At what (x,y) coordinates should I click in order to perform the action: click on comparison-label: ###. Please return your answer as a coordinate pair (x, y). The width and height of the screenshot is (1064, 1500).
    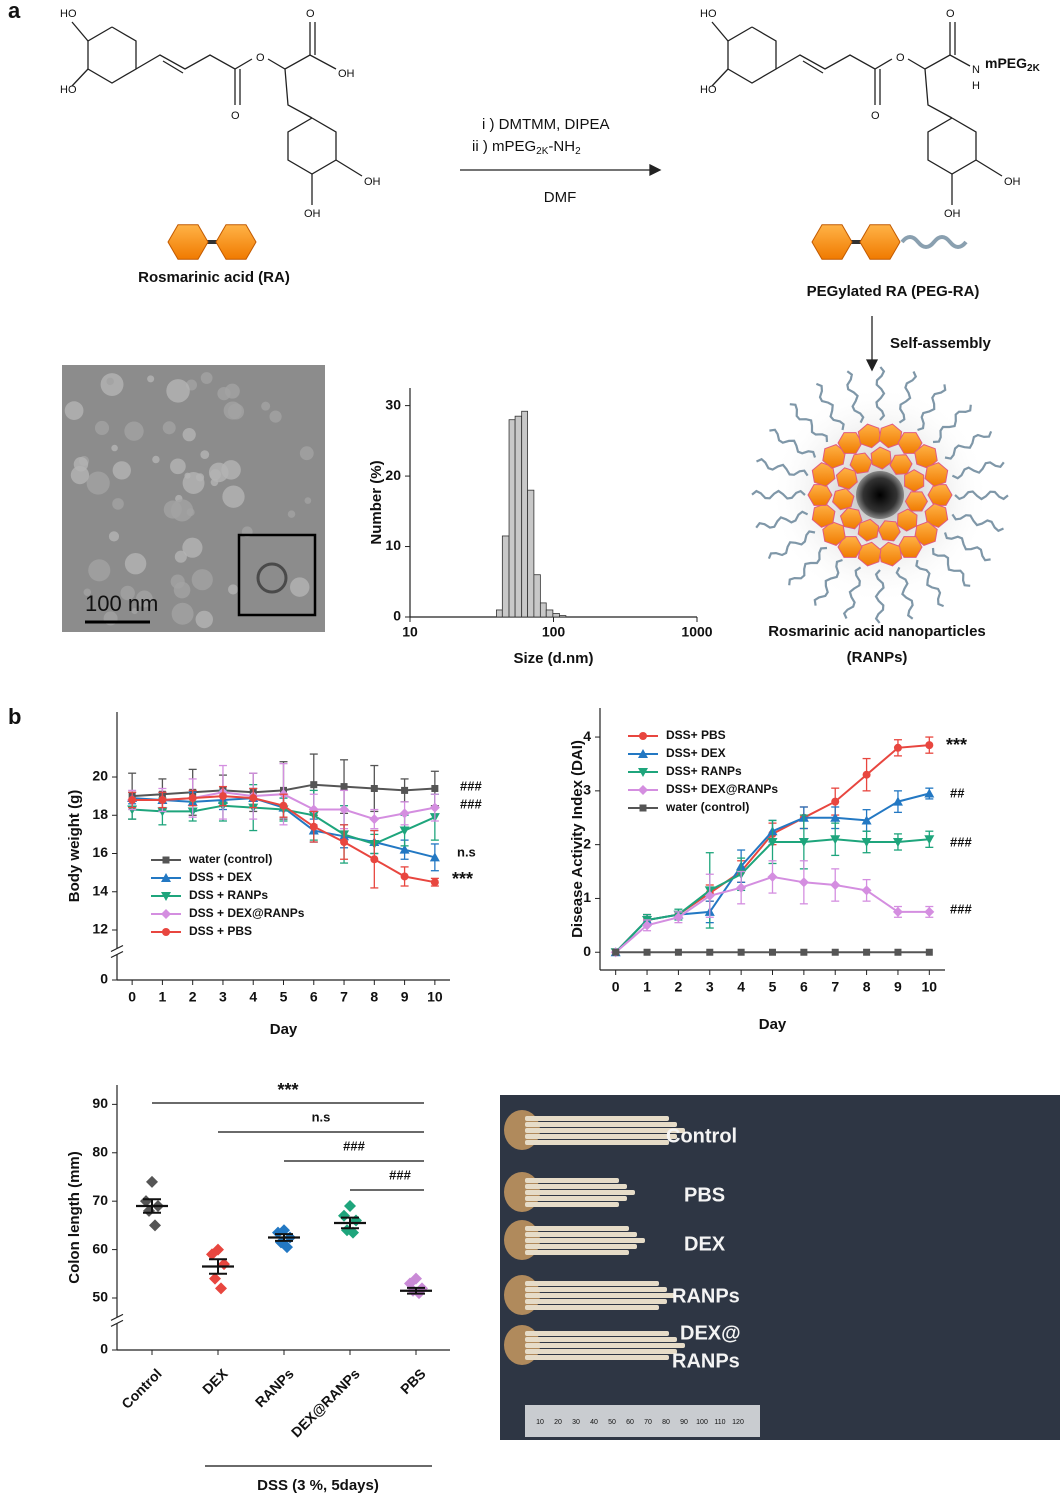
    Looking at the image, I should click on (354, 1145).